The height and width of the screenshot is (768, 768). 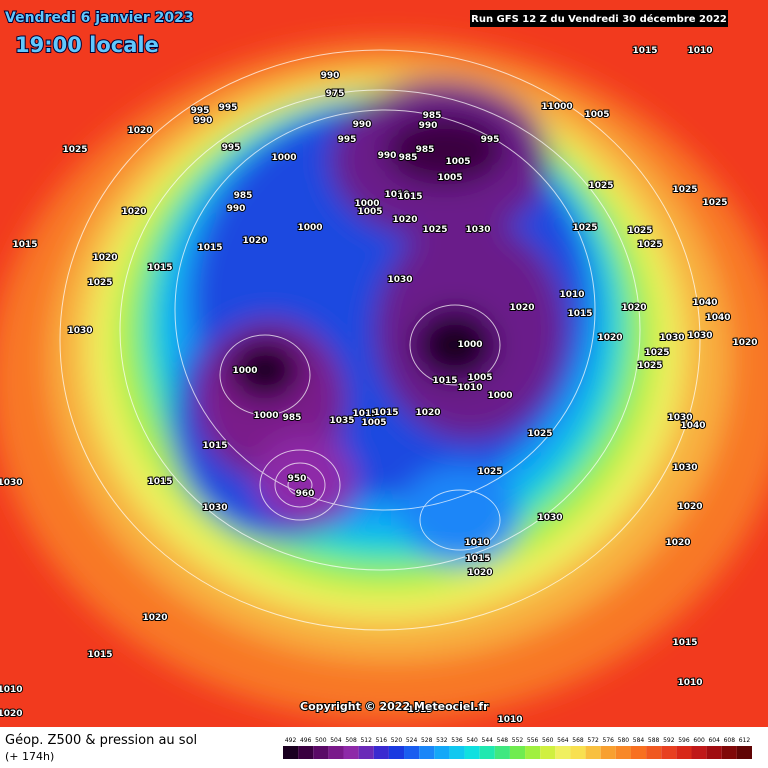 I want to click on colorbar-label: 576, so click(x=609, y=740).